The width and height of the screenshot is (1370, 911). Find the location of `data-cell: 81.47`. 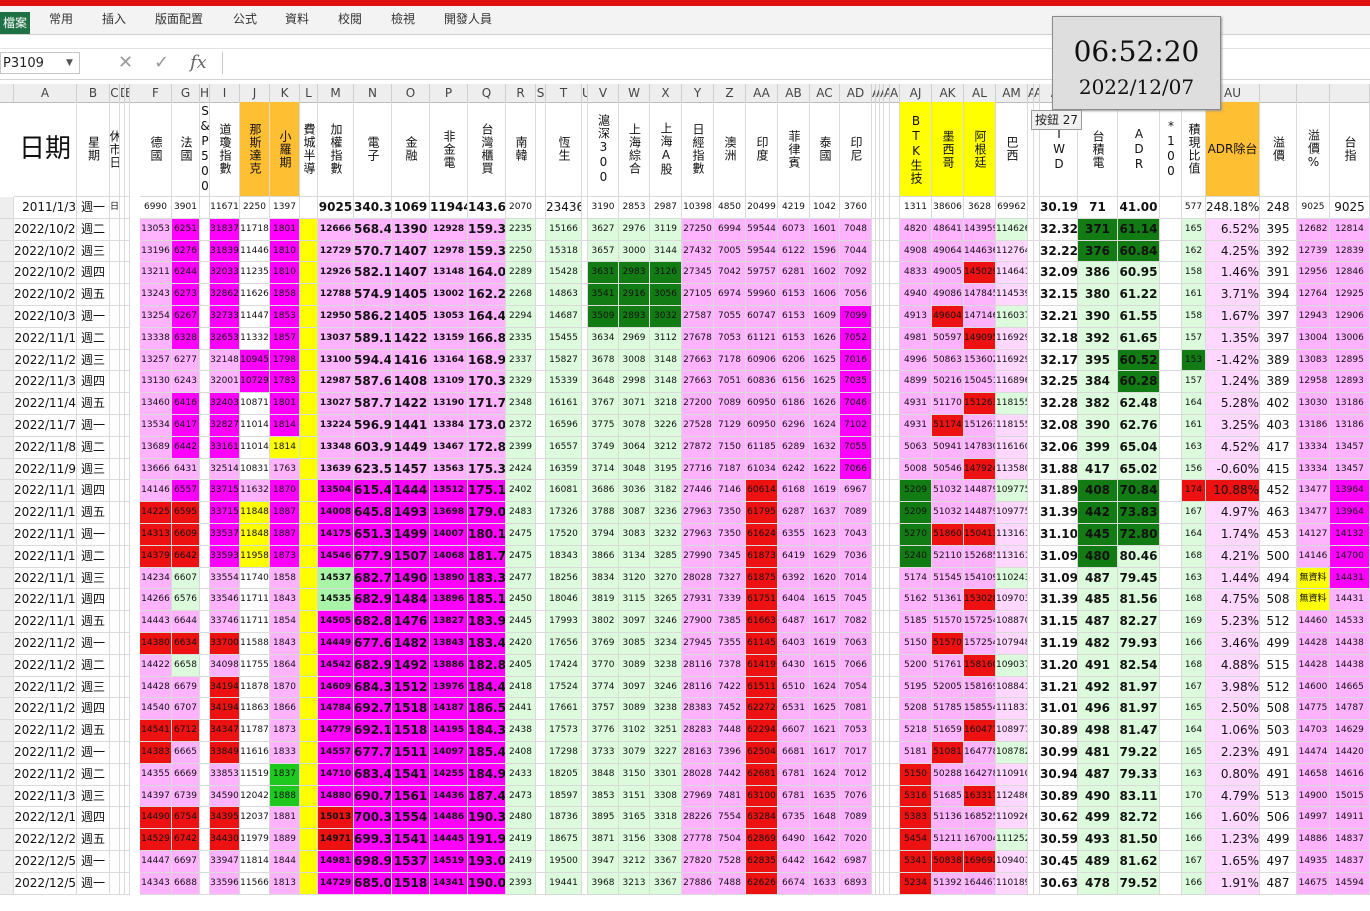

data-cell: 81.47 is located at coordinates (1139, 731).